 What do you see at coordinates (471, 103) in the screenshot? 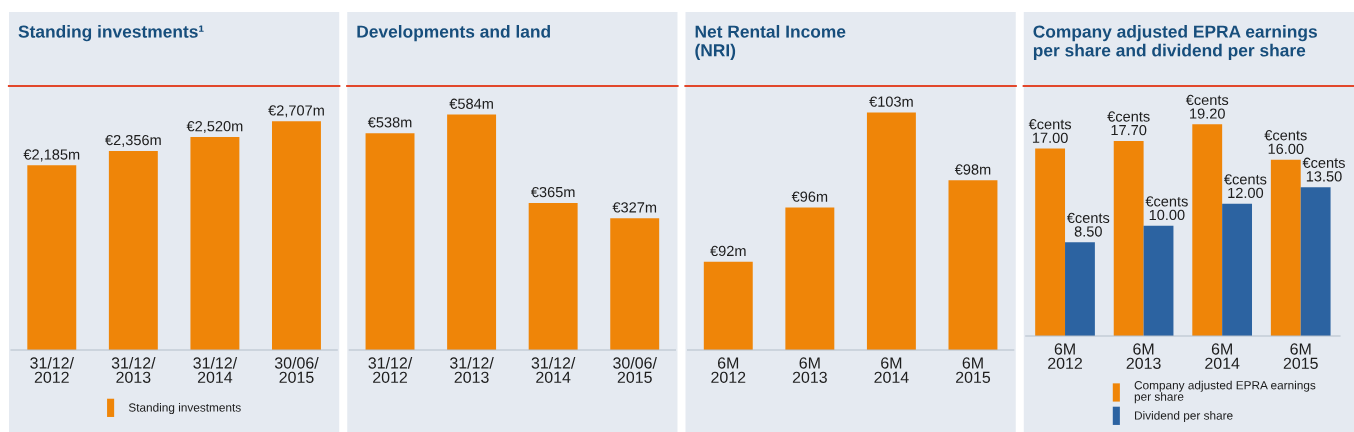
I see `data-label: €584m` at bounding box center [471, 103].